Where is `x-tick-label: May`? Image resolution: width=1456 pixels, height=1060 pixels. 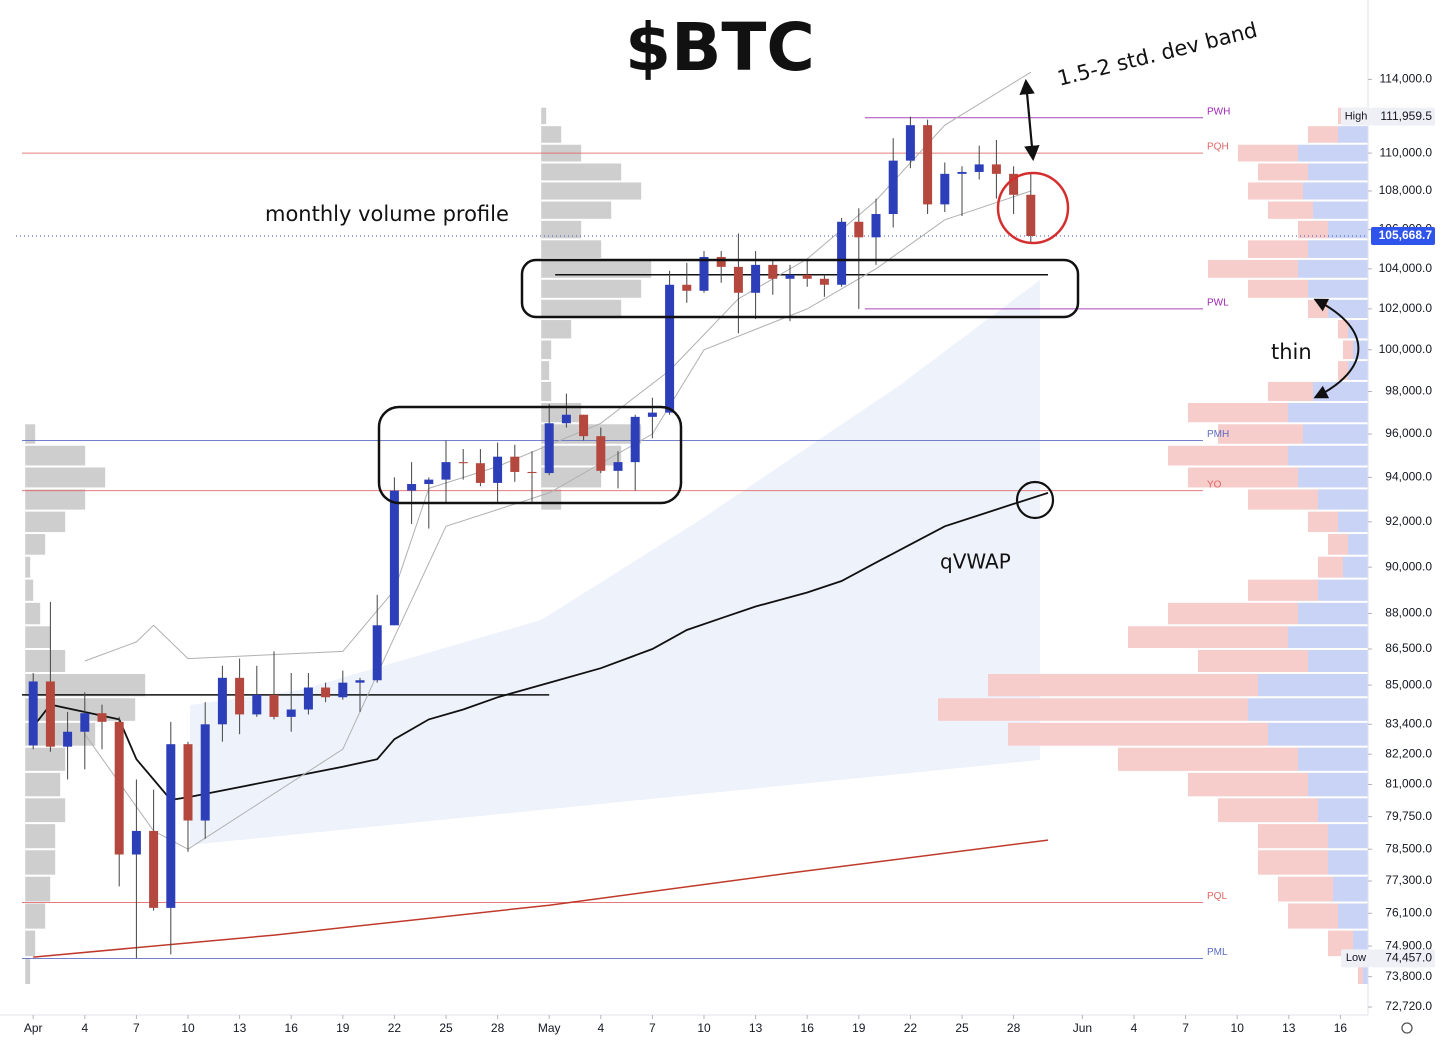
x-tick-label: May is located at coordinates (549, 1028).